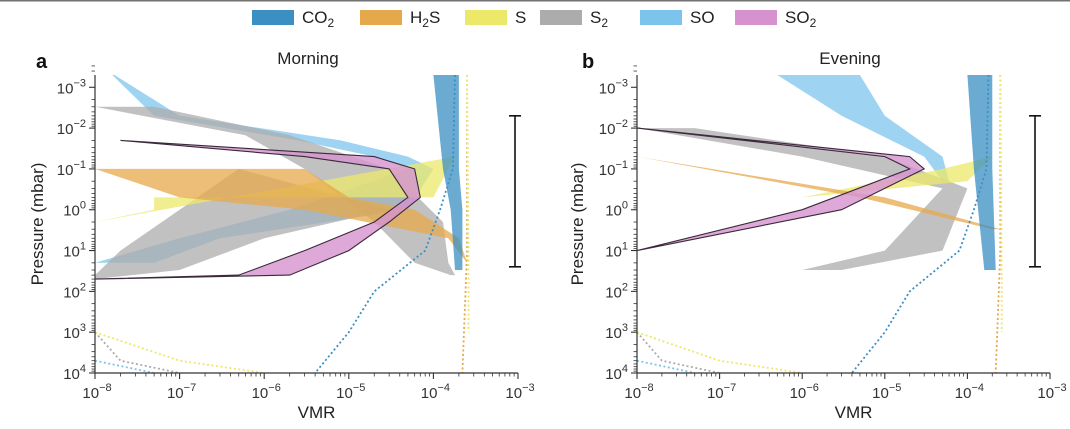 Image resolution: width=1070 pixels, height=429 pixels. Describe the element at coordinates (381, 17) in the screenshot. I see `legend-swatch-h2s` at that location.